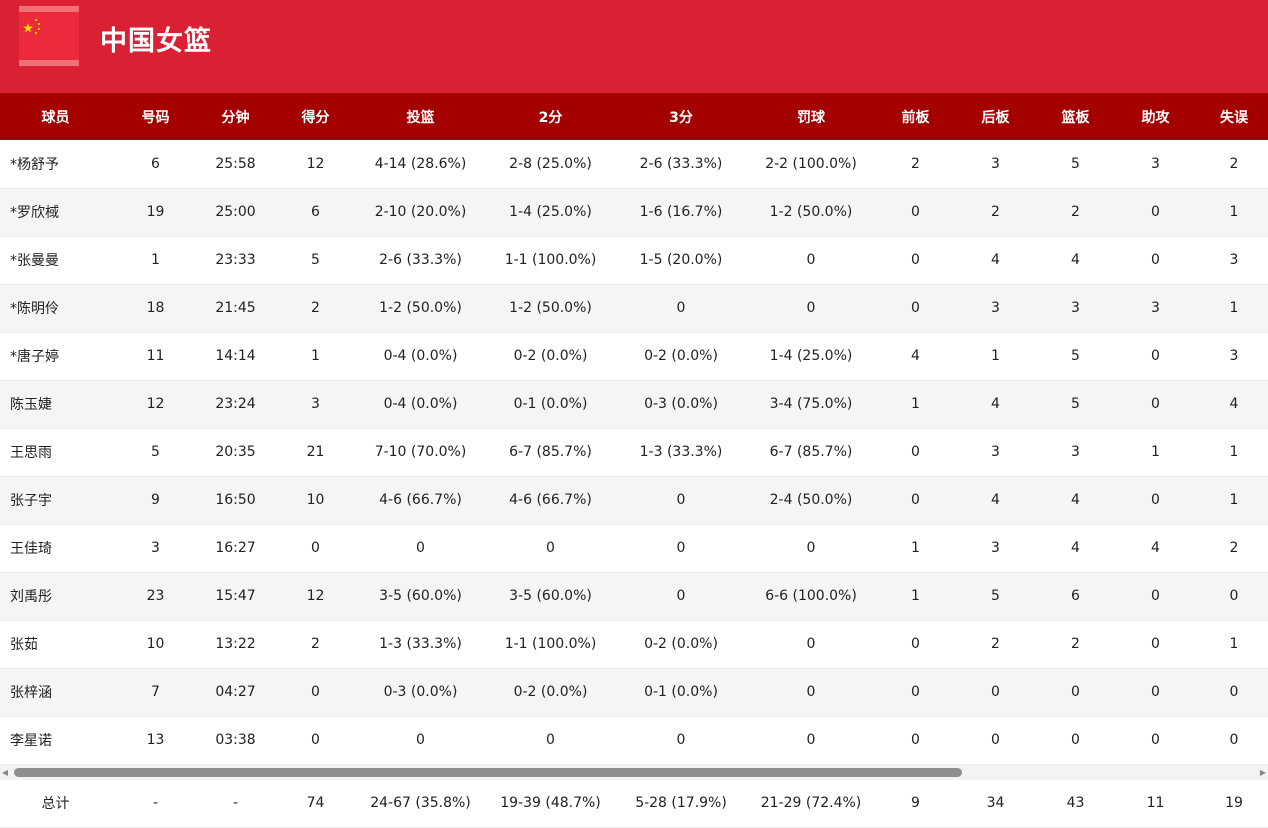 The height and width of the screenshot is (828, 1268). I want to click on totals-cell: 5-28 (17.9%), so click(681, 804).